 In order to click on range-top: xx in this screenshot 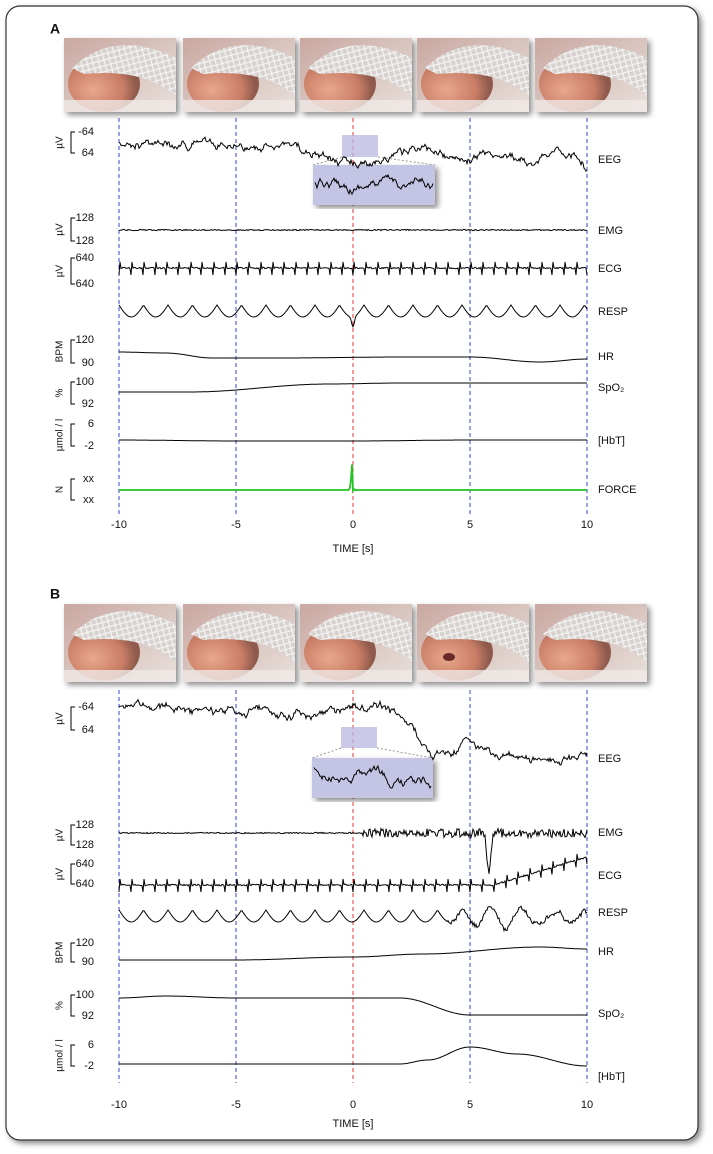, I will do `click(89, 479)`.